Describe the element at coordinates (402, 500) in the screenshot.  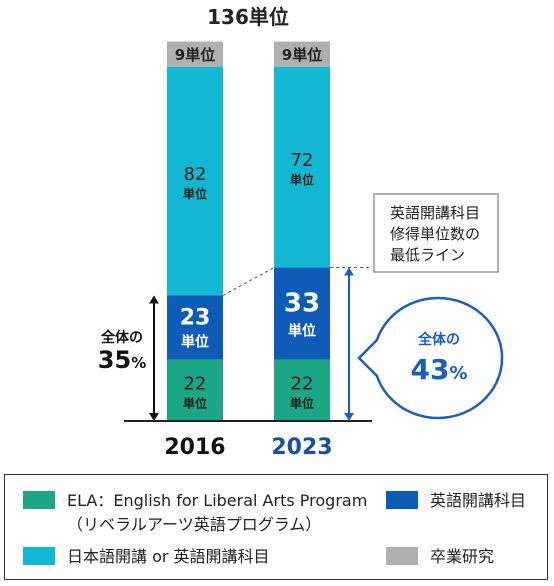
I see `legend-swatch-english` at that location.